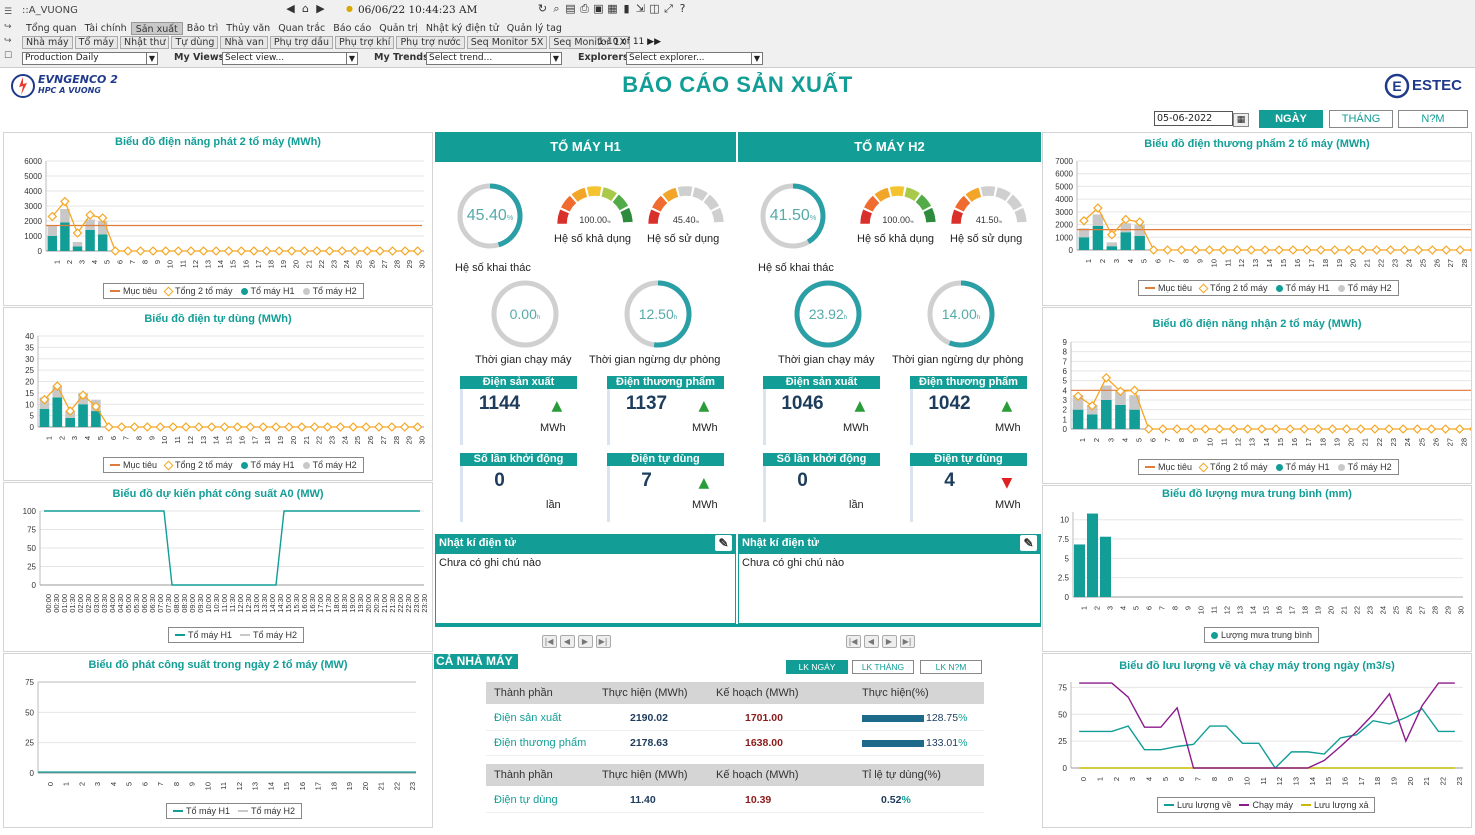 This screenshot has height=835, width=1475. What do you see at coordinates (8, 41) in the screenshot?
I see `forward-arrow-icon: ↪` at bounding box center [8, 41].